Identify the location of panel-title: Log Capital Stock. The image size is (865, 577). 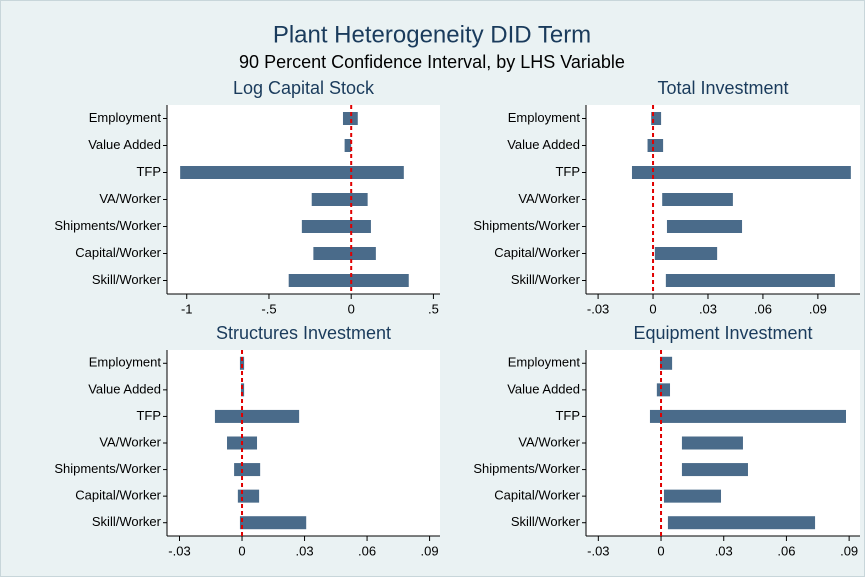
(304, 88).